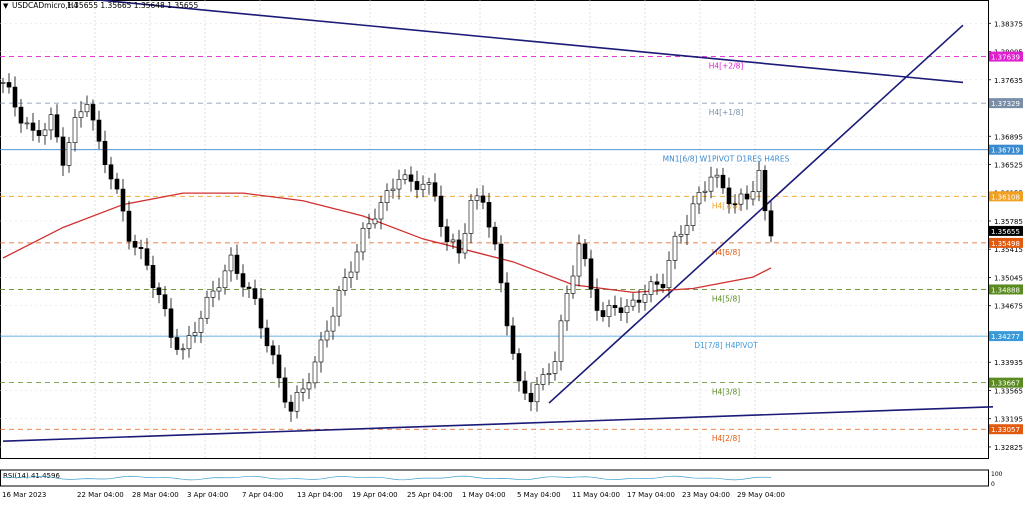 Image resolution: width=1024 pixels, height=505 pixels. I want to click on price-label-text: 1.35655, so click(1005, 232).